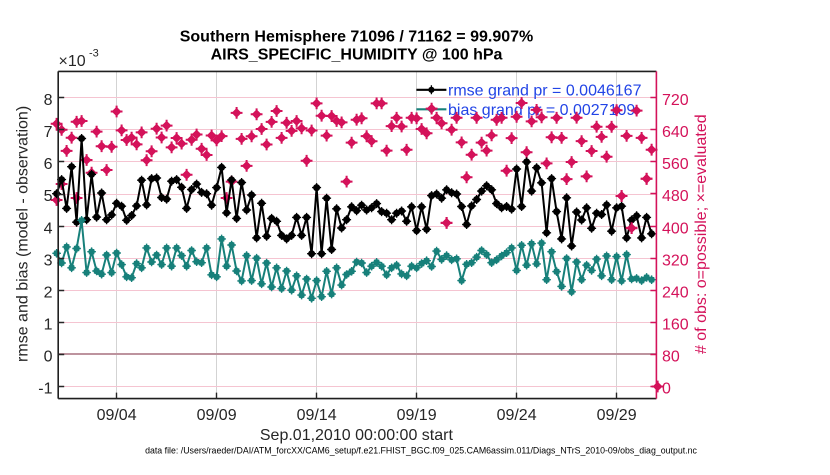 The width and height of the screenshot is (830, 475). I want to click on svg-text: 09/24, so click(517, 415).